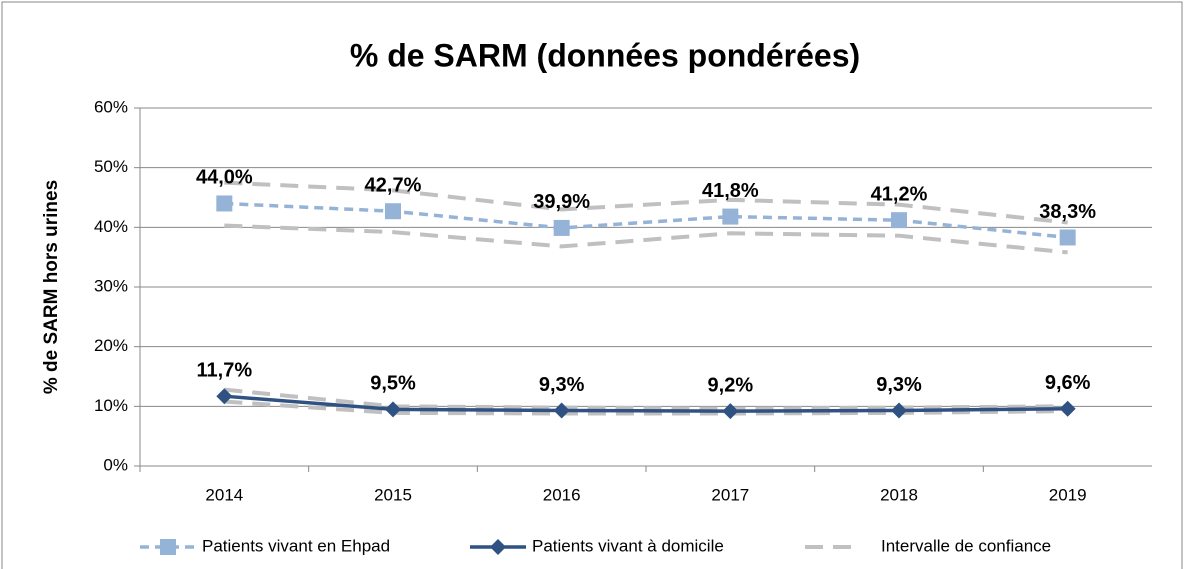  What do you see at coordinates (1067, 212) in the screenshot?
I see `data-label: 38,3%` at bounding box center [1067, 212].